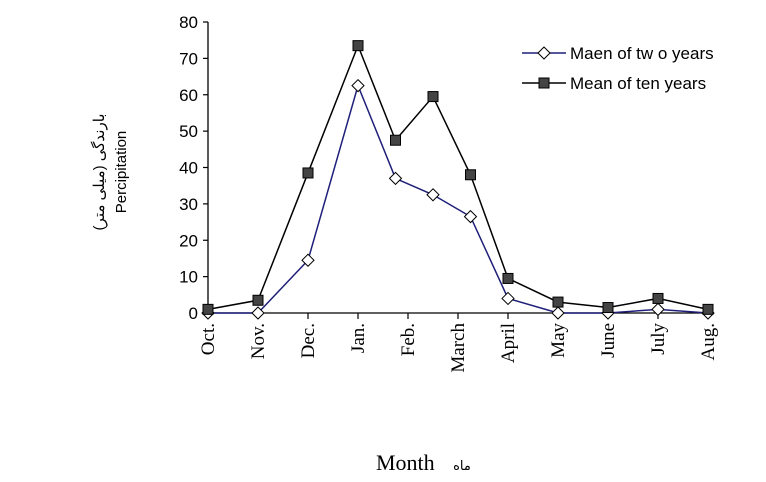 The height and width of the screenshot is (482, 766). Describe the element at coordinates (638, 83) in the screenshot. I see `legend-label: Mean of ten years` at that location.